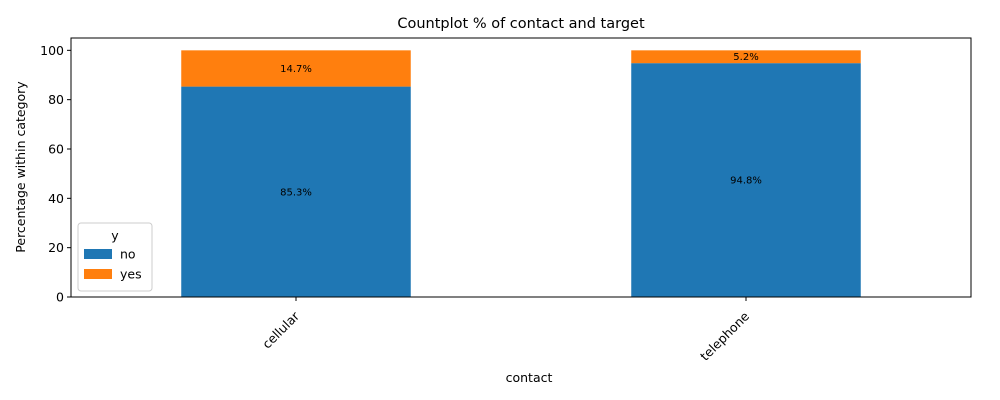  What do you see at coordinates (56, 99) in the screenshot?
I see `y-tick-label: 80` at bounding box center [56, 99].